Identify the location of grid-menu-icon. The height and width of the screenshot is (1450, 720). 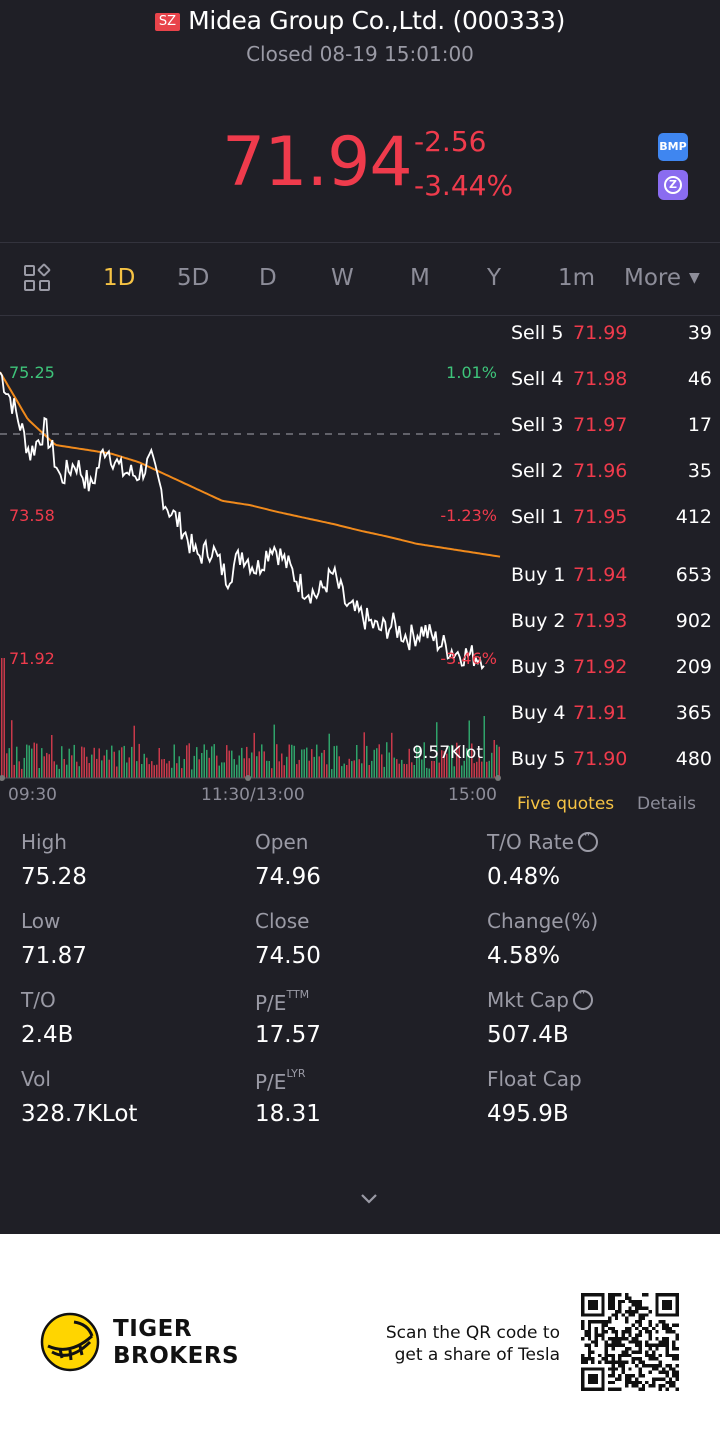
(38, 277).